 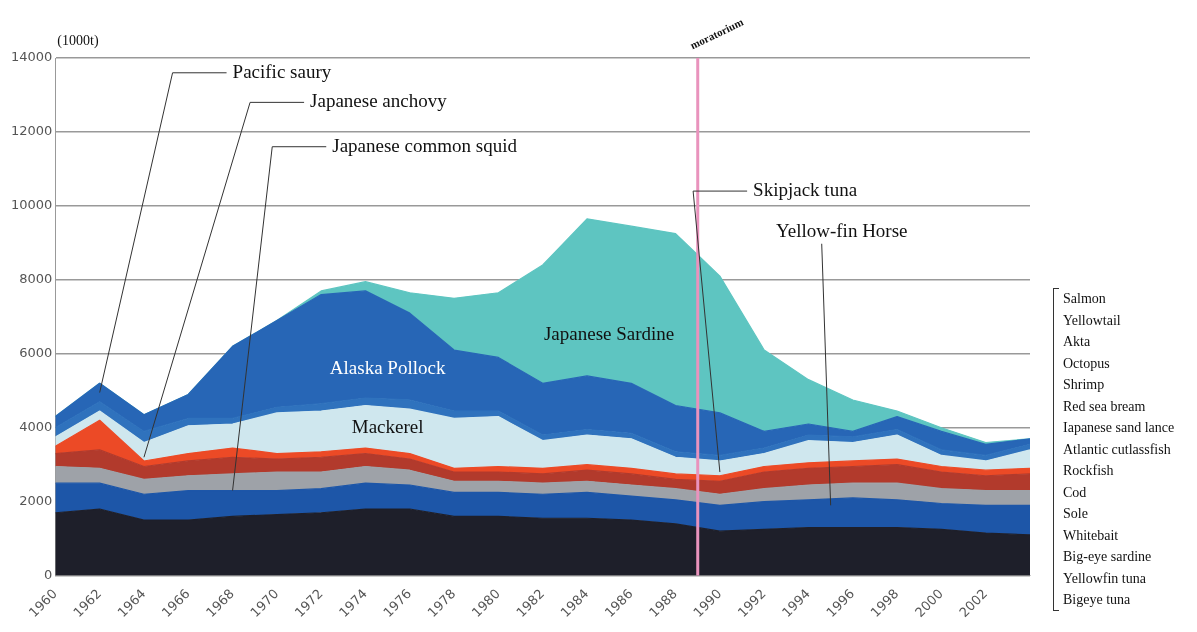 I want to click on text: Sole, so click(x=1076, y=514).